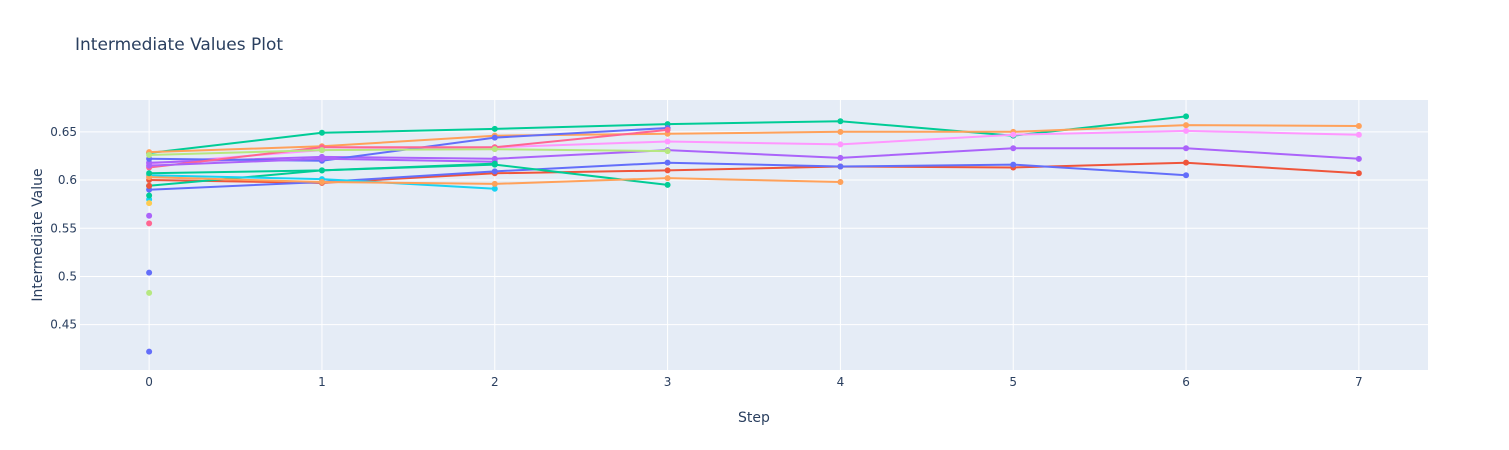  Describe the element at coordinates (1186, 382) in the screenshot. I see `x-tick-label: 6` at that location.